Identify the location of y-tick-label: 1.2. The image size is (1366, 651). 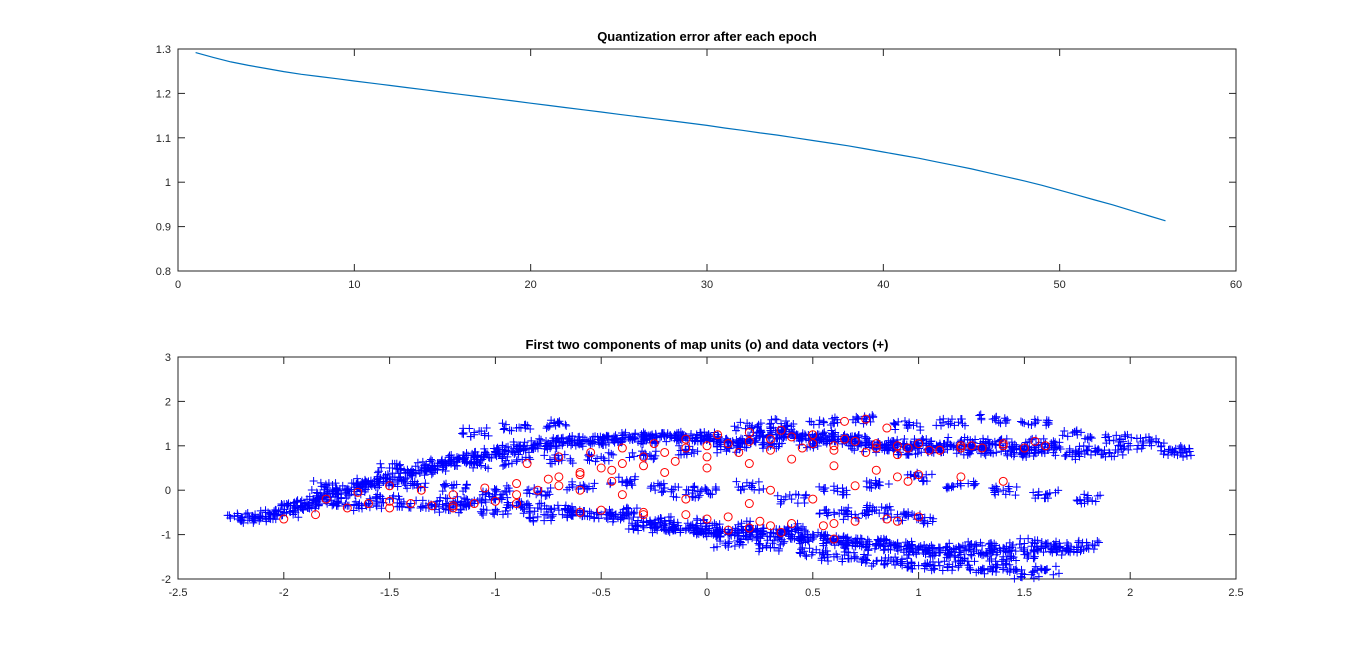
(163, 94).